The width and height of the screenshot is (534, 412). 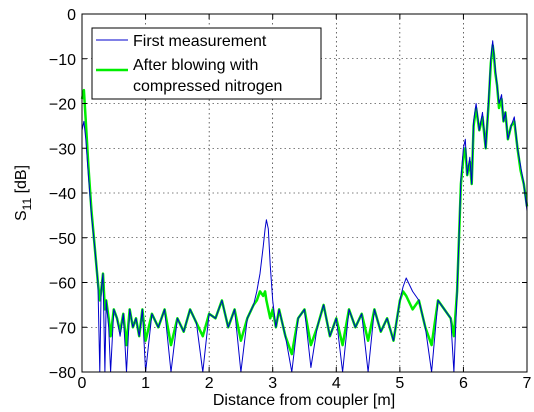 I want to click on x-axis-label: Distance from coupler [m], so click(x=304, y=400).